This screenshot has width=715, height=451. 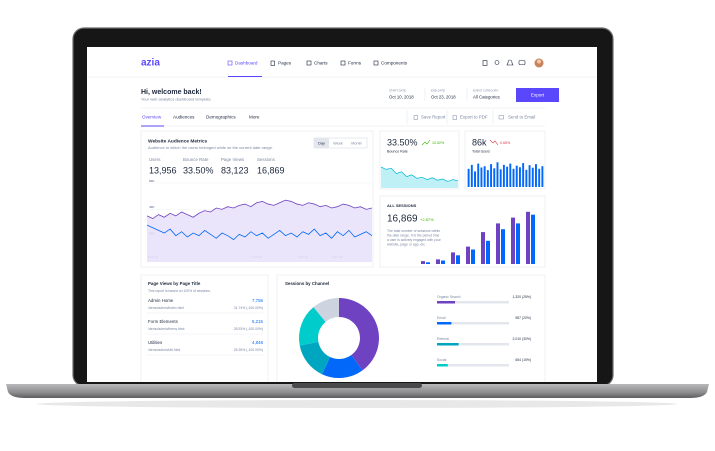 I want to click on icon-bell, so click(x=510, y=62).